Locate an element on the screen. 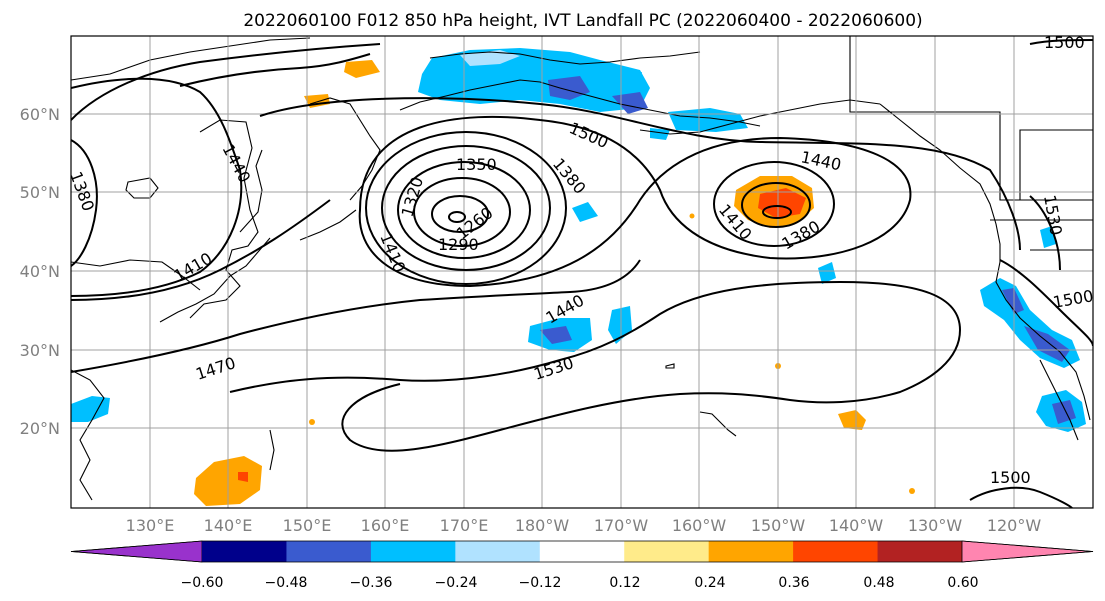 The image size is (1105, 601). coast-baja is located at coordinates (1059, 400).